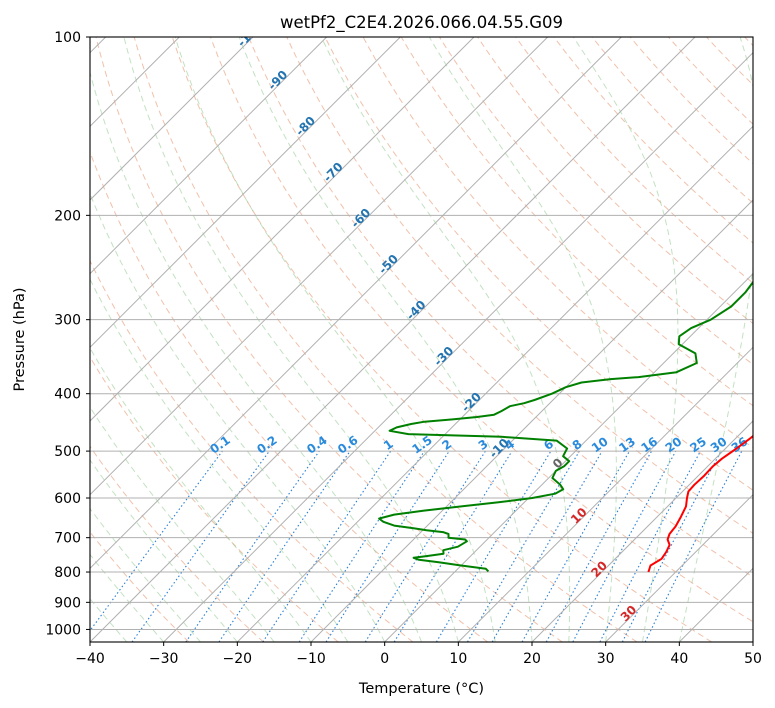 Image resolution: width=775 pixels, height=708 pixels. Describe the element at coordinates (532, 659) in the screenshot. I see `x-tick-label: 20` at that location.